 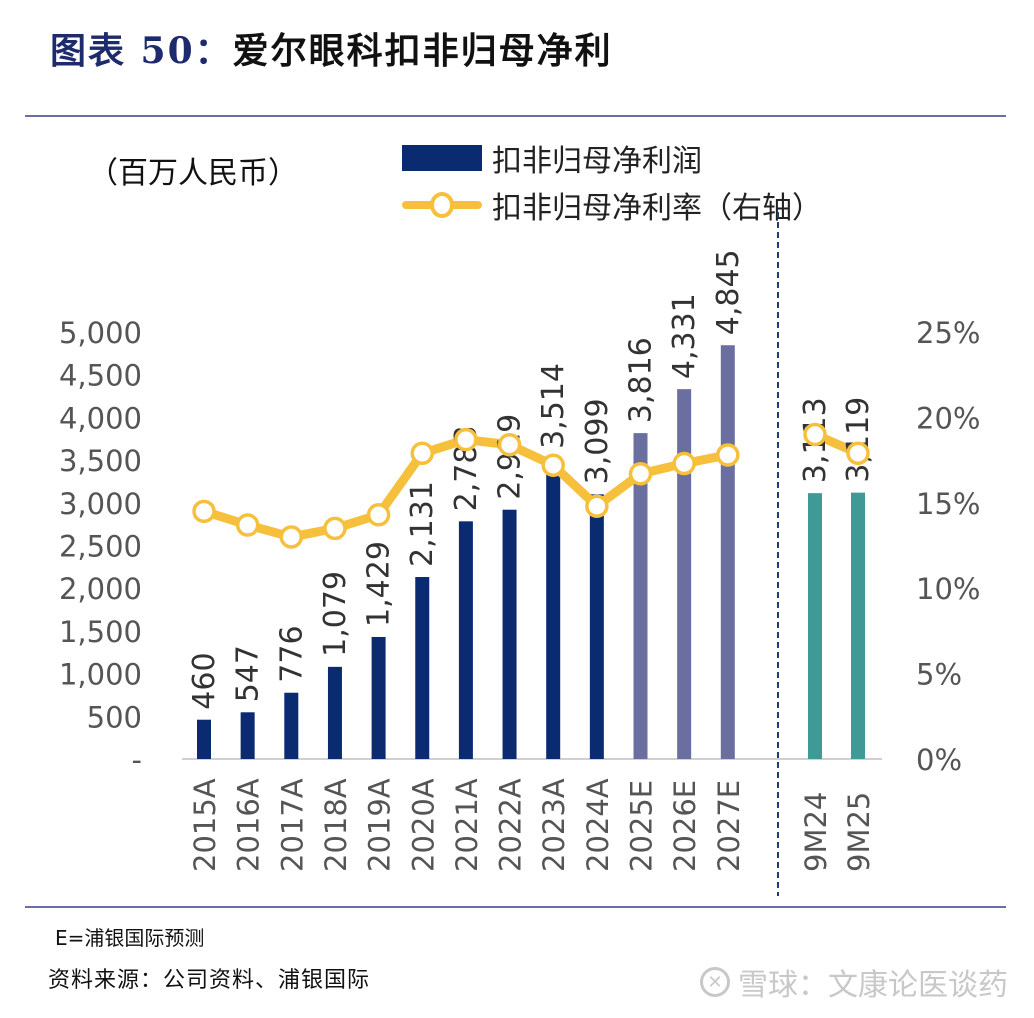 What do you see at coordinates (815, 626) in the screenshot?
I see `bar-9M24` at bounding box center [815, 626].